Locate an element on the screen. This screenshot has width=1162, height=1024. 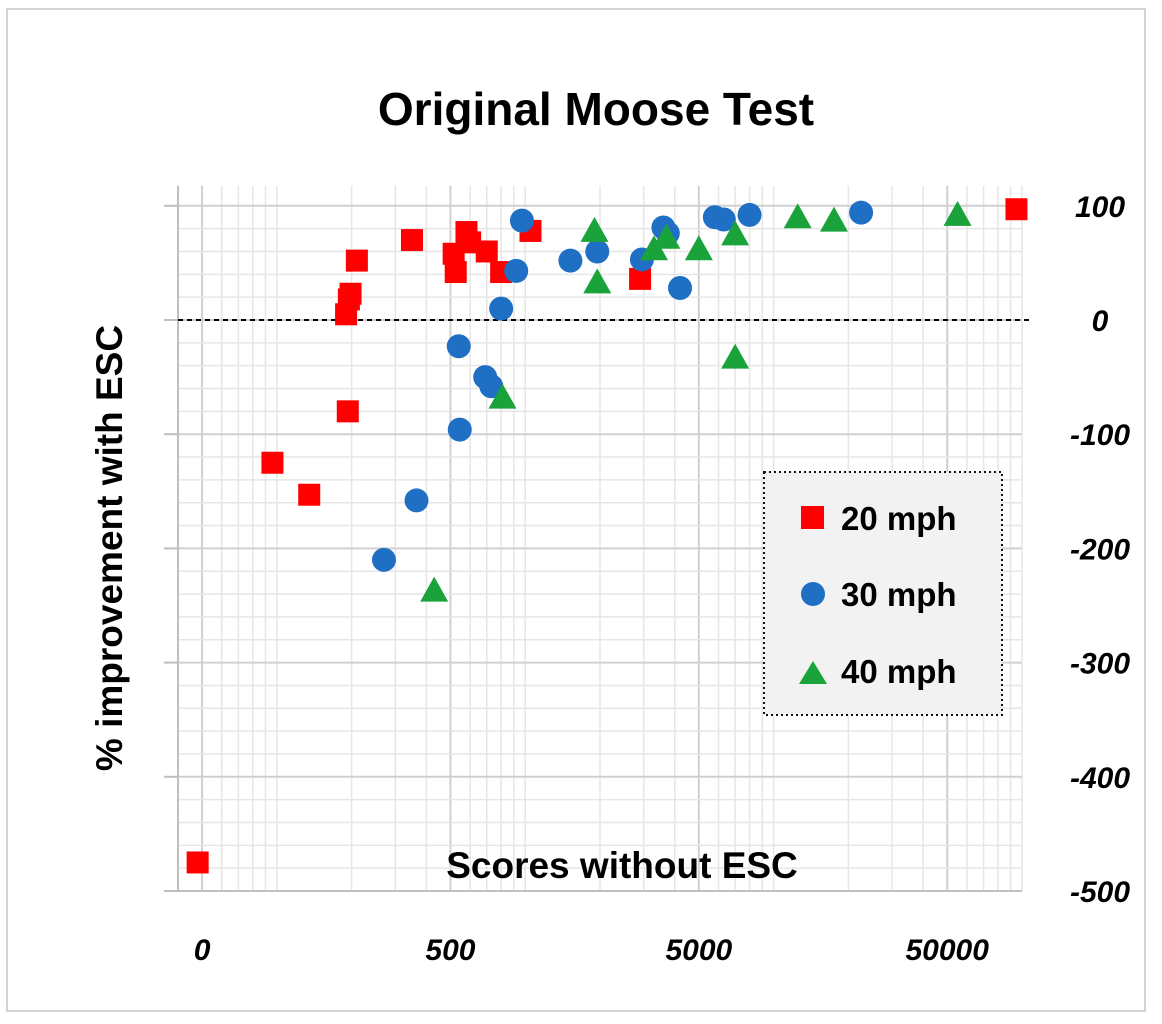
x-tick-label: 5000 is located at coordinates (698, 950).